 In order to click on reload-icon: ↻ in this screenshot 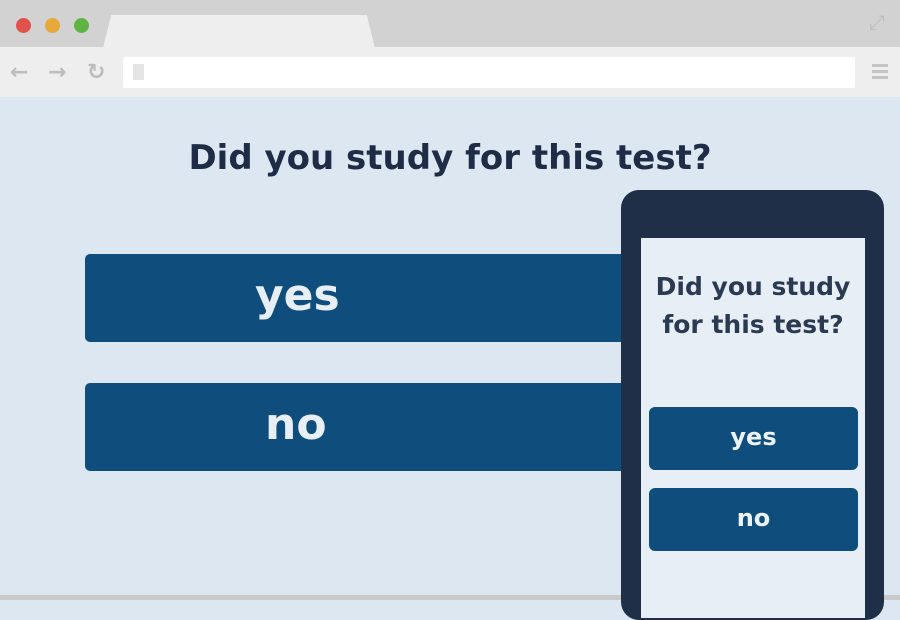, I will do `click(96, 72)`.